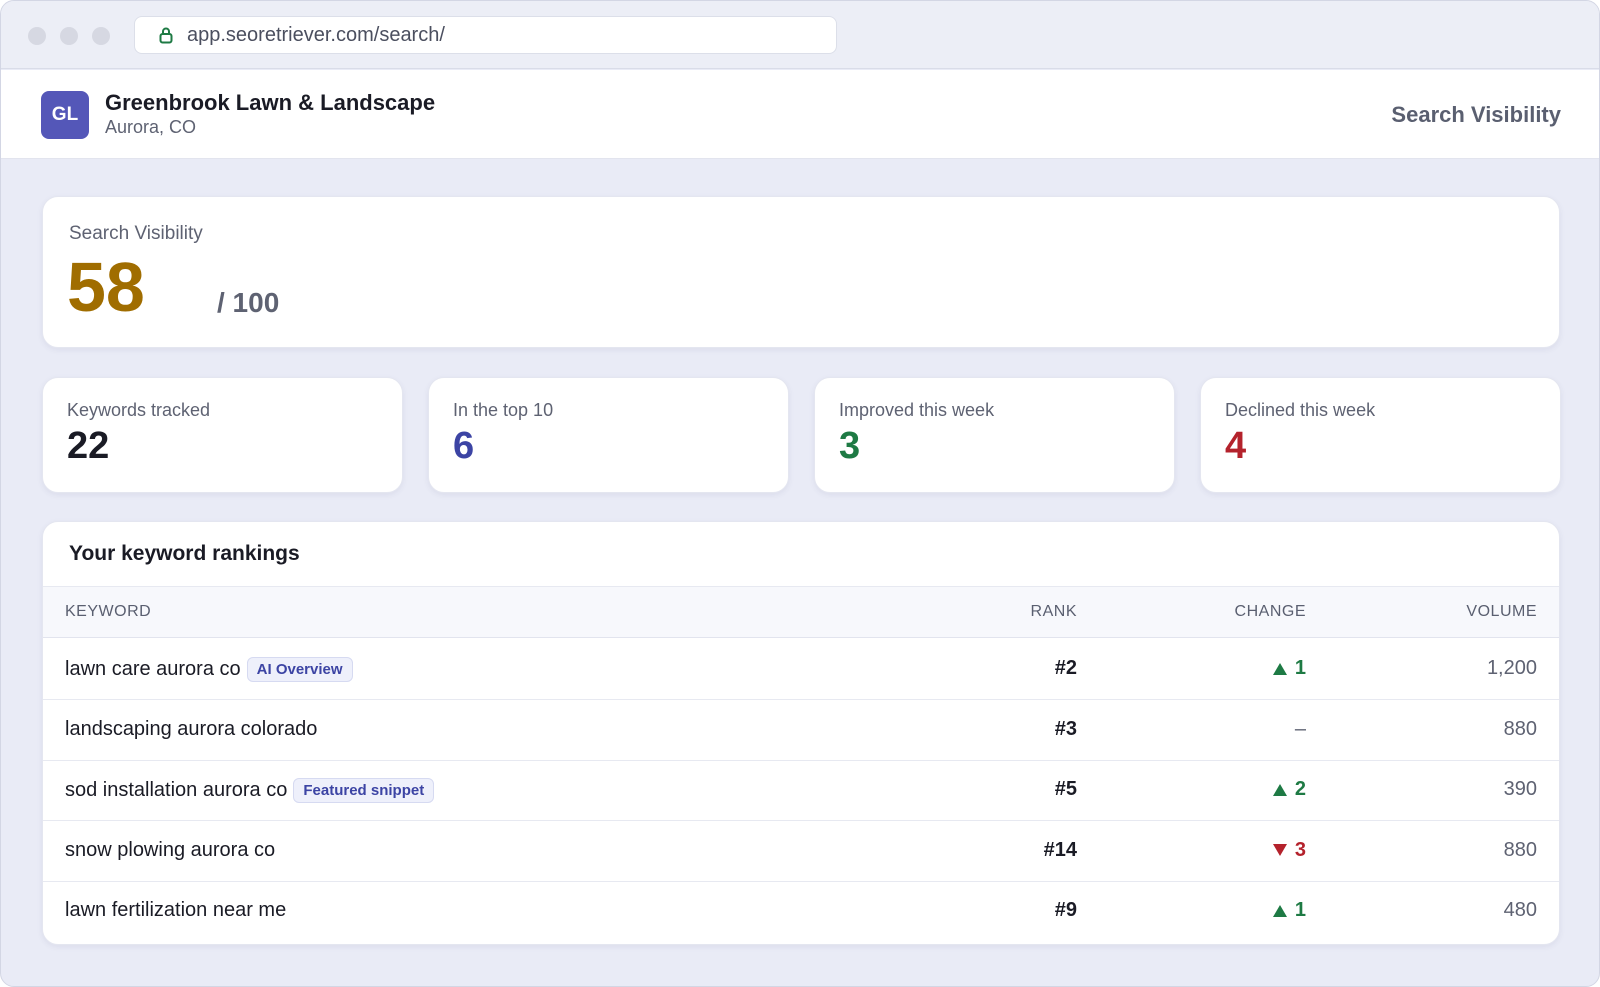 The width and height of the screenshot is (1600, 987). I want to click on keyword-cell: snow plowing aurora co, so click(170, 850).